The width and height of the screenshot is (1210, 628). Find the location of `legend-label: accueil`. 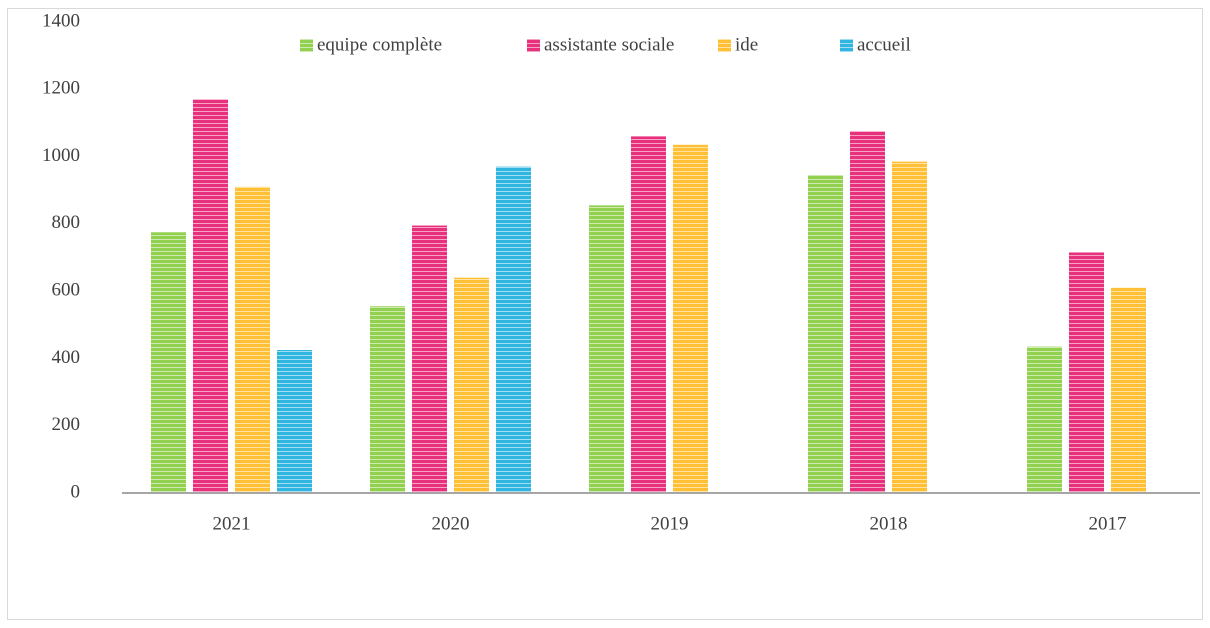

legend-label: accueil is located at coordinates (884, 44).